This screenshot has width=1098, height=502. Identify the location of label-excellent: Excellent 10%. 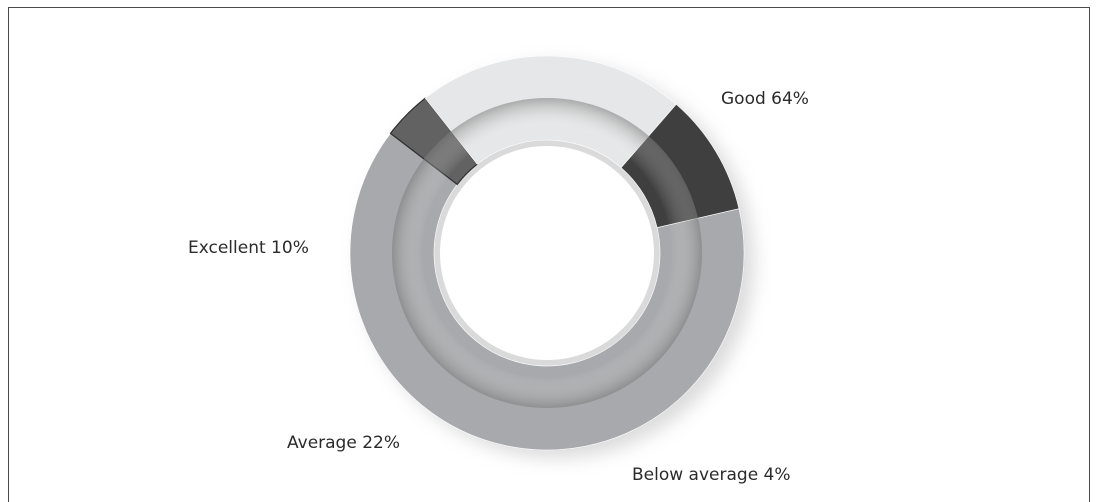
(248, 248).